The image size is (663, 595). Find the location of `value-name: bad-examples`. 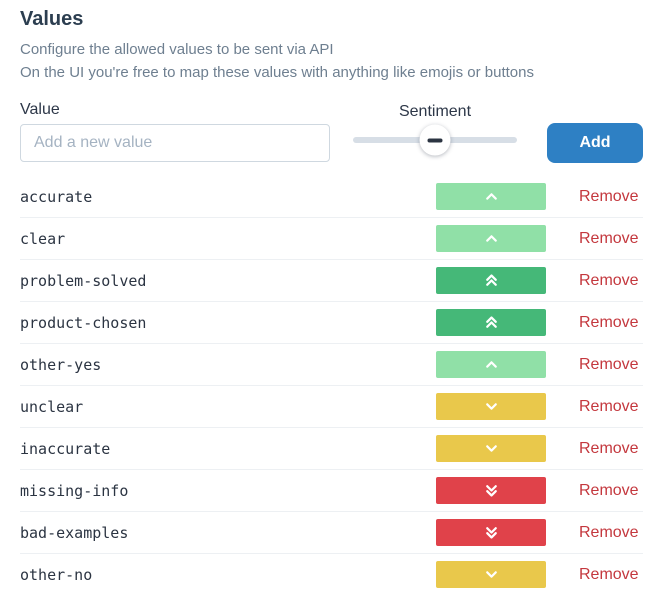

value-name: bad-examples is located at coordinates (74, 532).